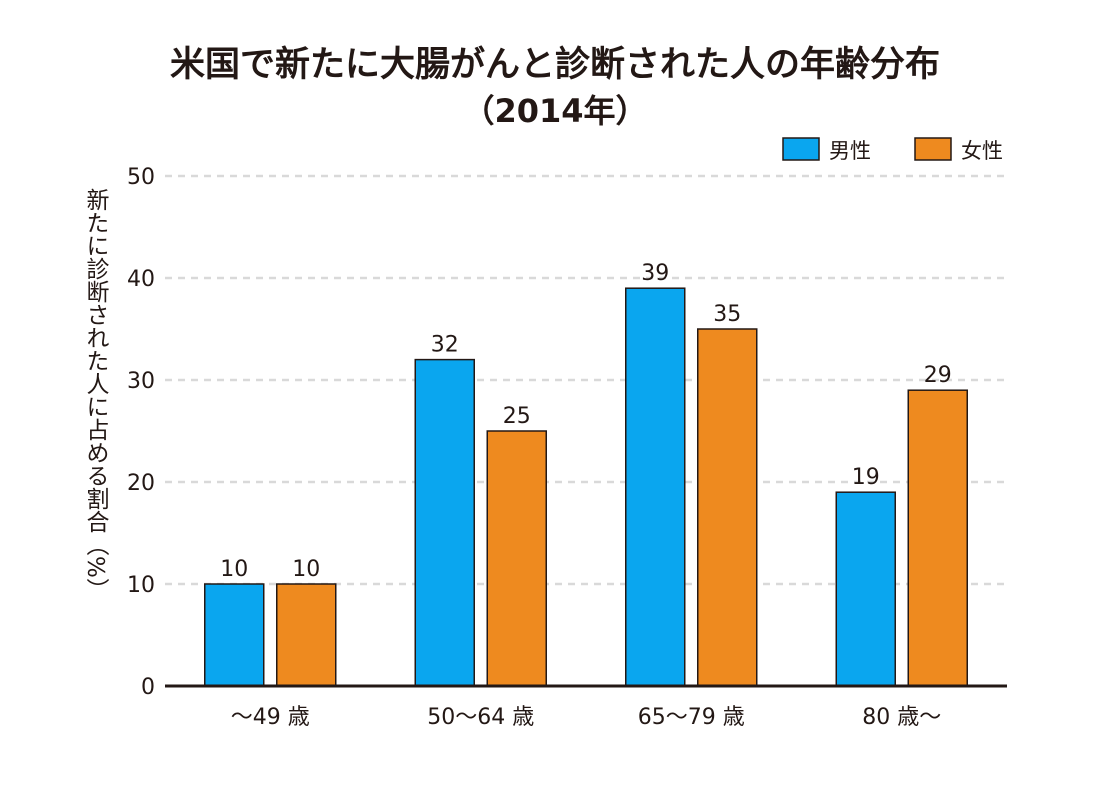  I want to click on data-label: 35, so click(727, 314).